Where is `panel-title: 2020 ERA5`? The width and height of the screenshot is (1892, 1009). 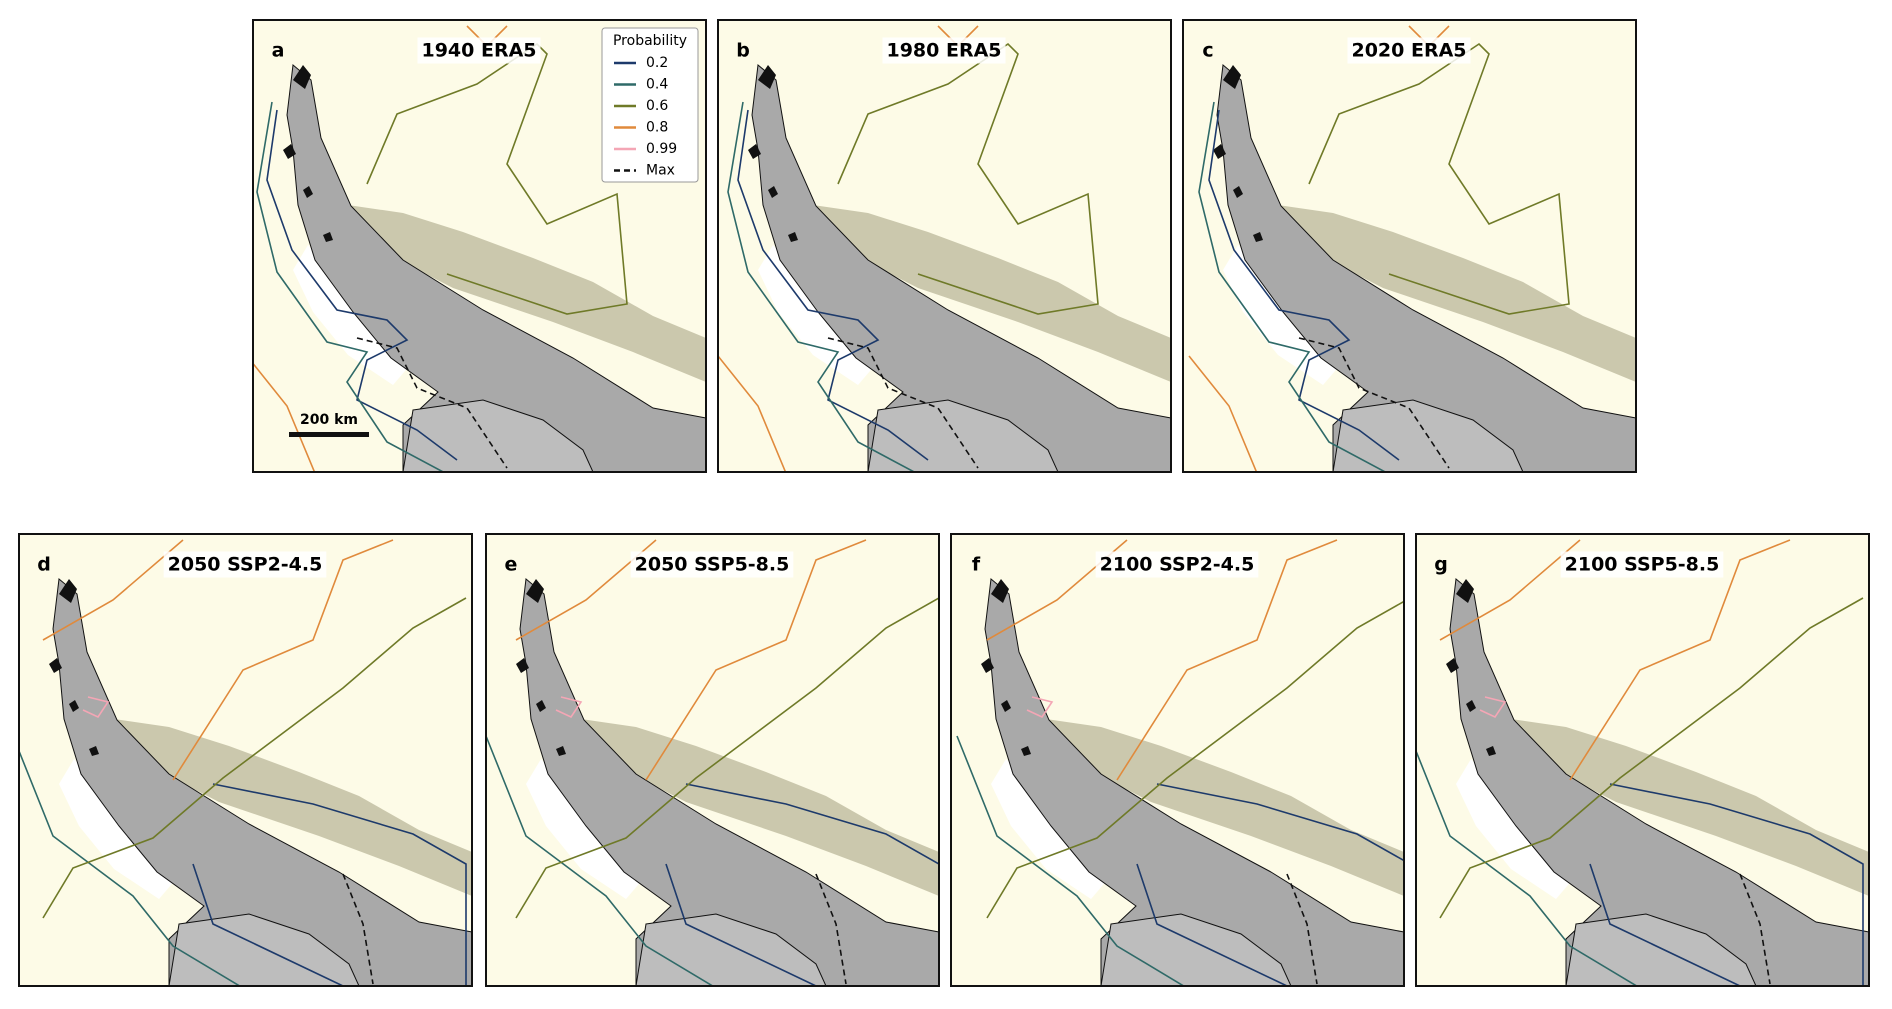 panel-title: 2020 ERA5 is located at coordinates (1408, 51).